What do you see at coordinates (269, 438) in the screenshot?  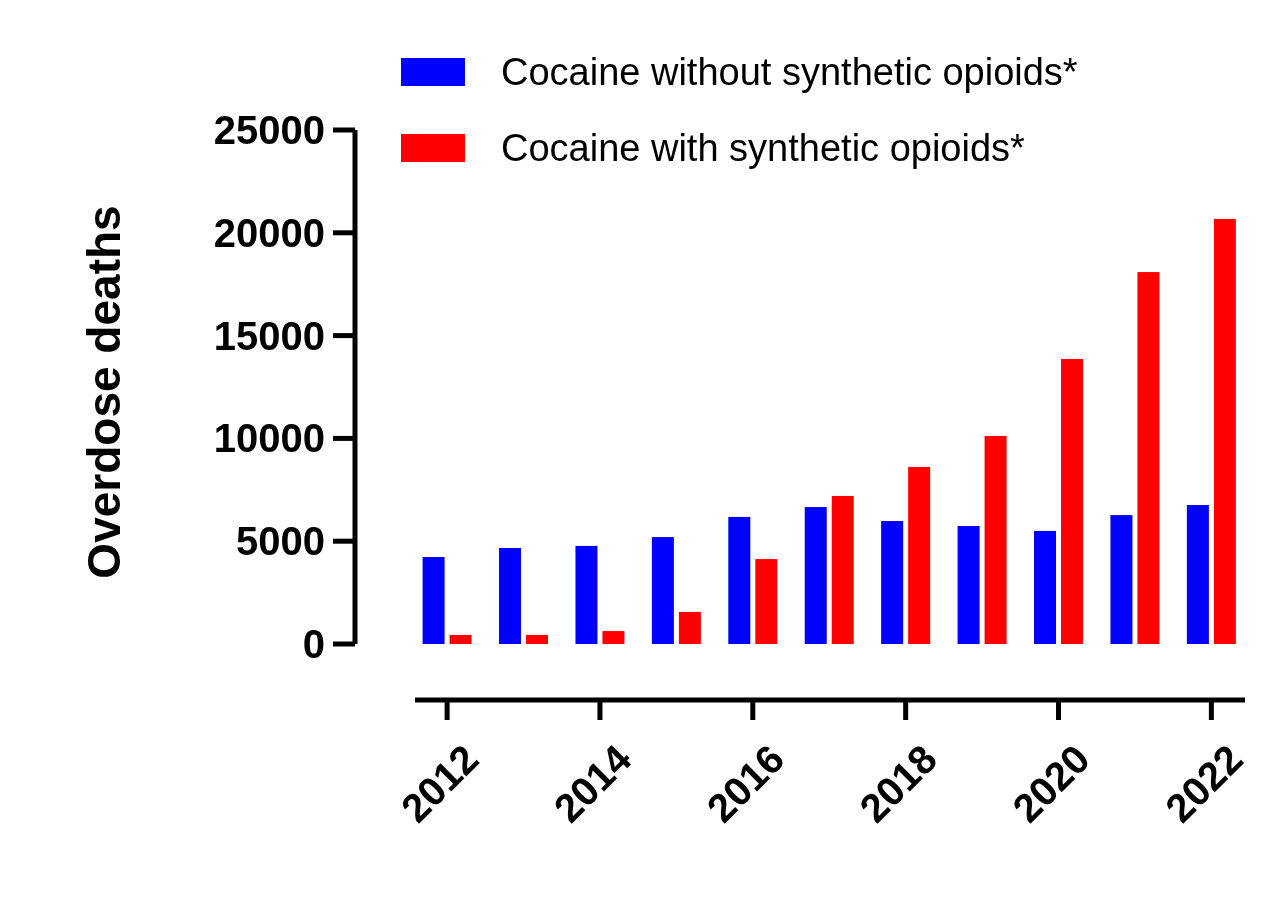 I see `y-tick-label: 10000` at bounding box center [269, 438].